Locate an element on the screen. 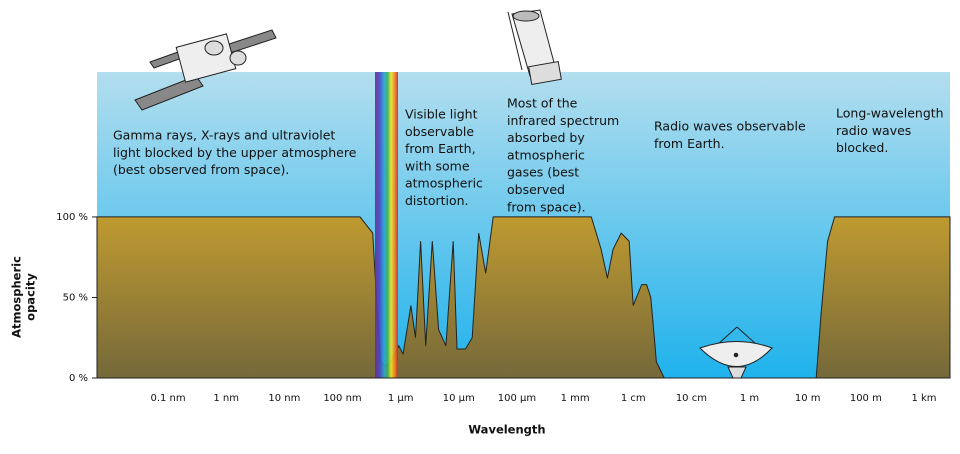 Image resolution: width=960 pixels, height=454 pixels. y-tick-label: 50 % is located at coordinates (75, 297).